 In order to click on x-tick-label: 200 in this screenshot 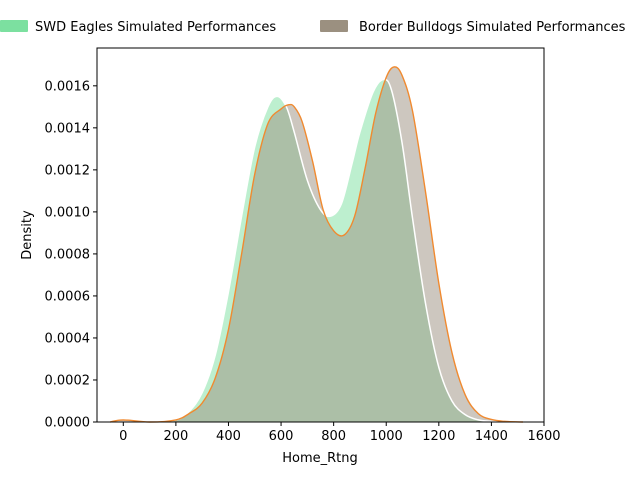, I will do `click(175, 436)`.